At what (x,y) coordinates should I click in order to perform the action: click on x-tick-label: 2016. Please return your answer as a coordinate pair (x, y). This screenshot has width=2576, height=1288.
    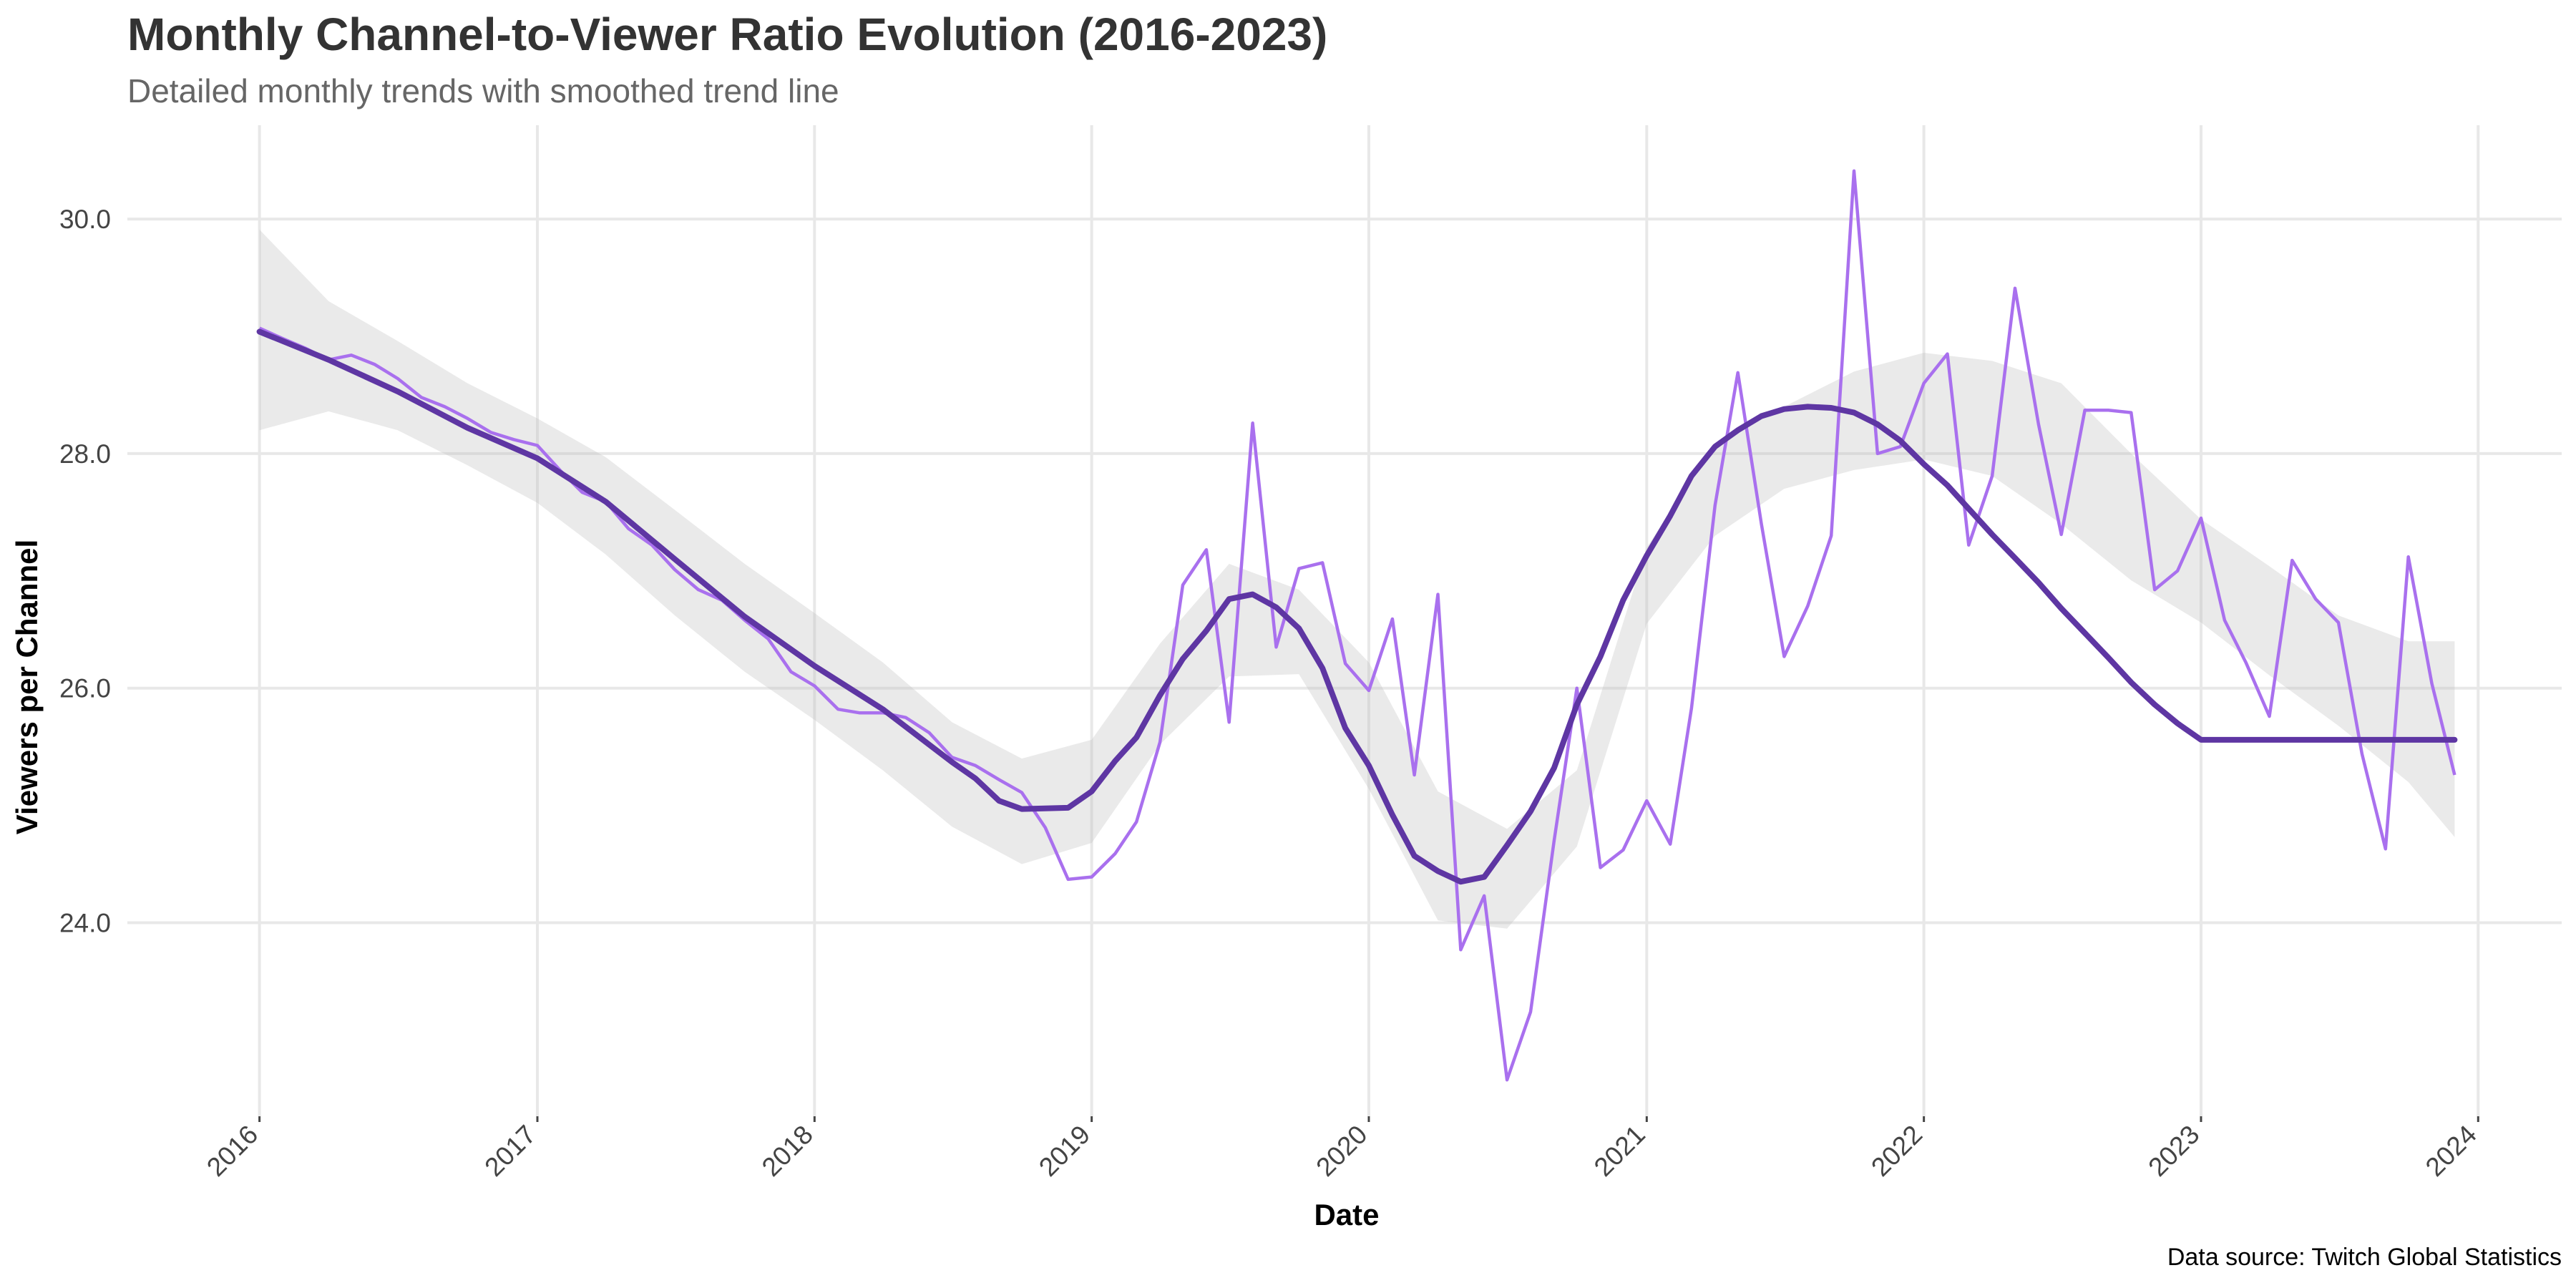
    Looking at the image, I should click on (232, 1151).